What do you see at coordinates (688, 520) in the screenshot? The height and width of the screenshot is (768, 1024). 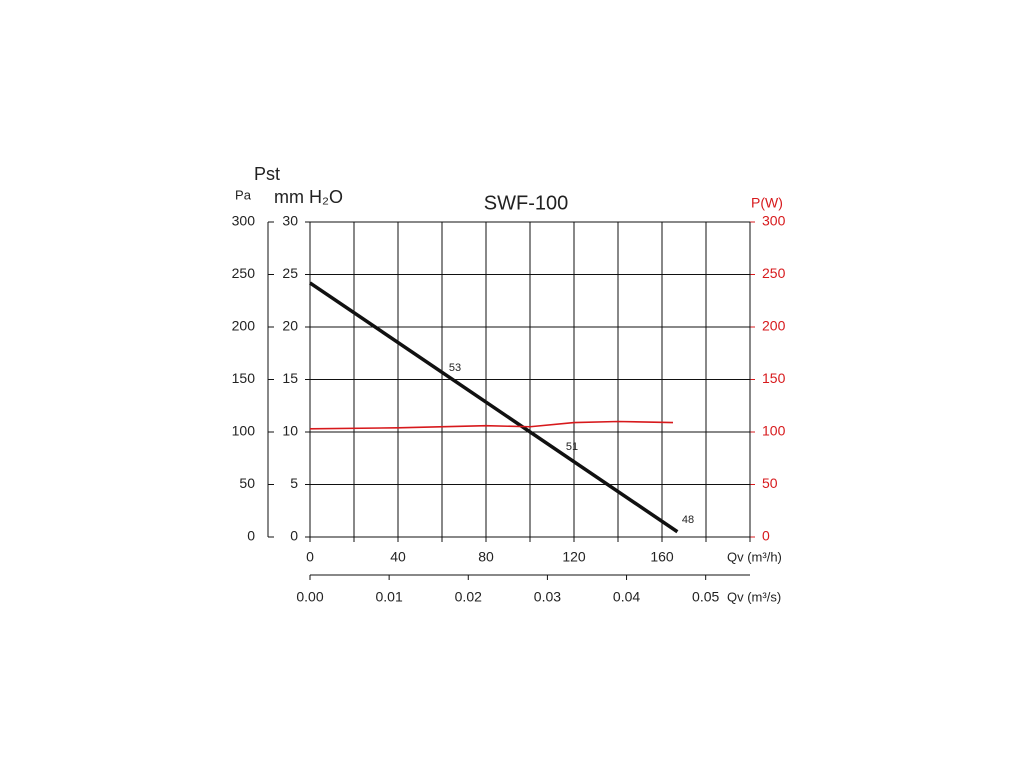 I see `annotation: 48` at bounding box center [688, 520].